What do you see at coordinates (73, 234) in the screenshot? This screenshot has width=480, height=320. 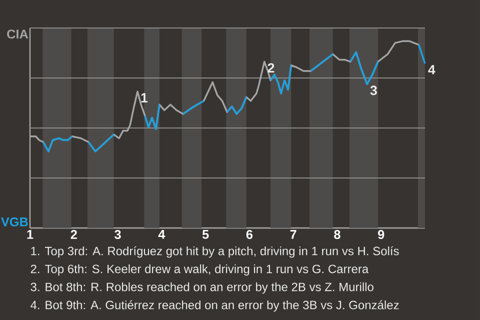 I see `x-tick-label: 2` at bounding box center [73, 234].